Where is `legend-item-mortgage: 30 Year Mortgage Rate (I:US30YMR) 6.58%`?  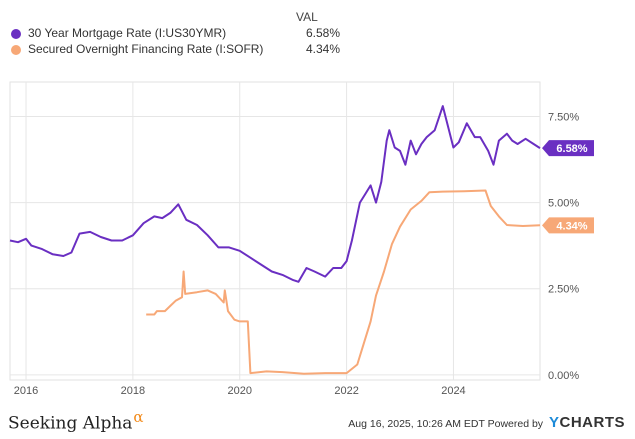 legend-item-mortgage: 30 Year Mortgage Rate (I:US30YMR) 6.58% is located at coordinates (175, 34).